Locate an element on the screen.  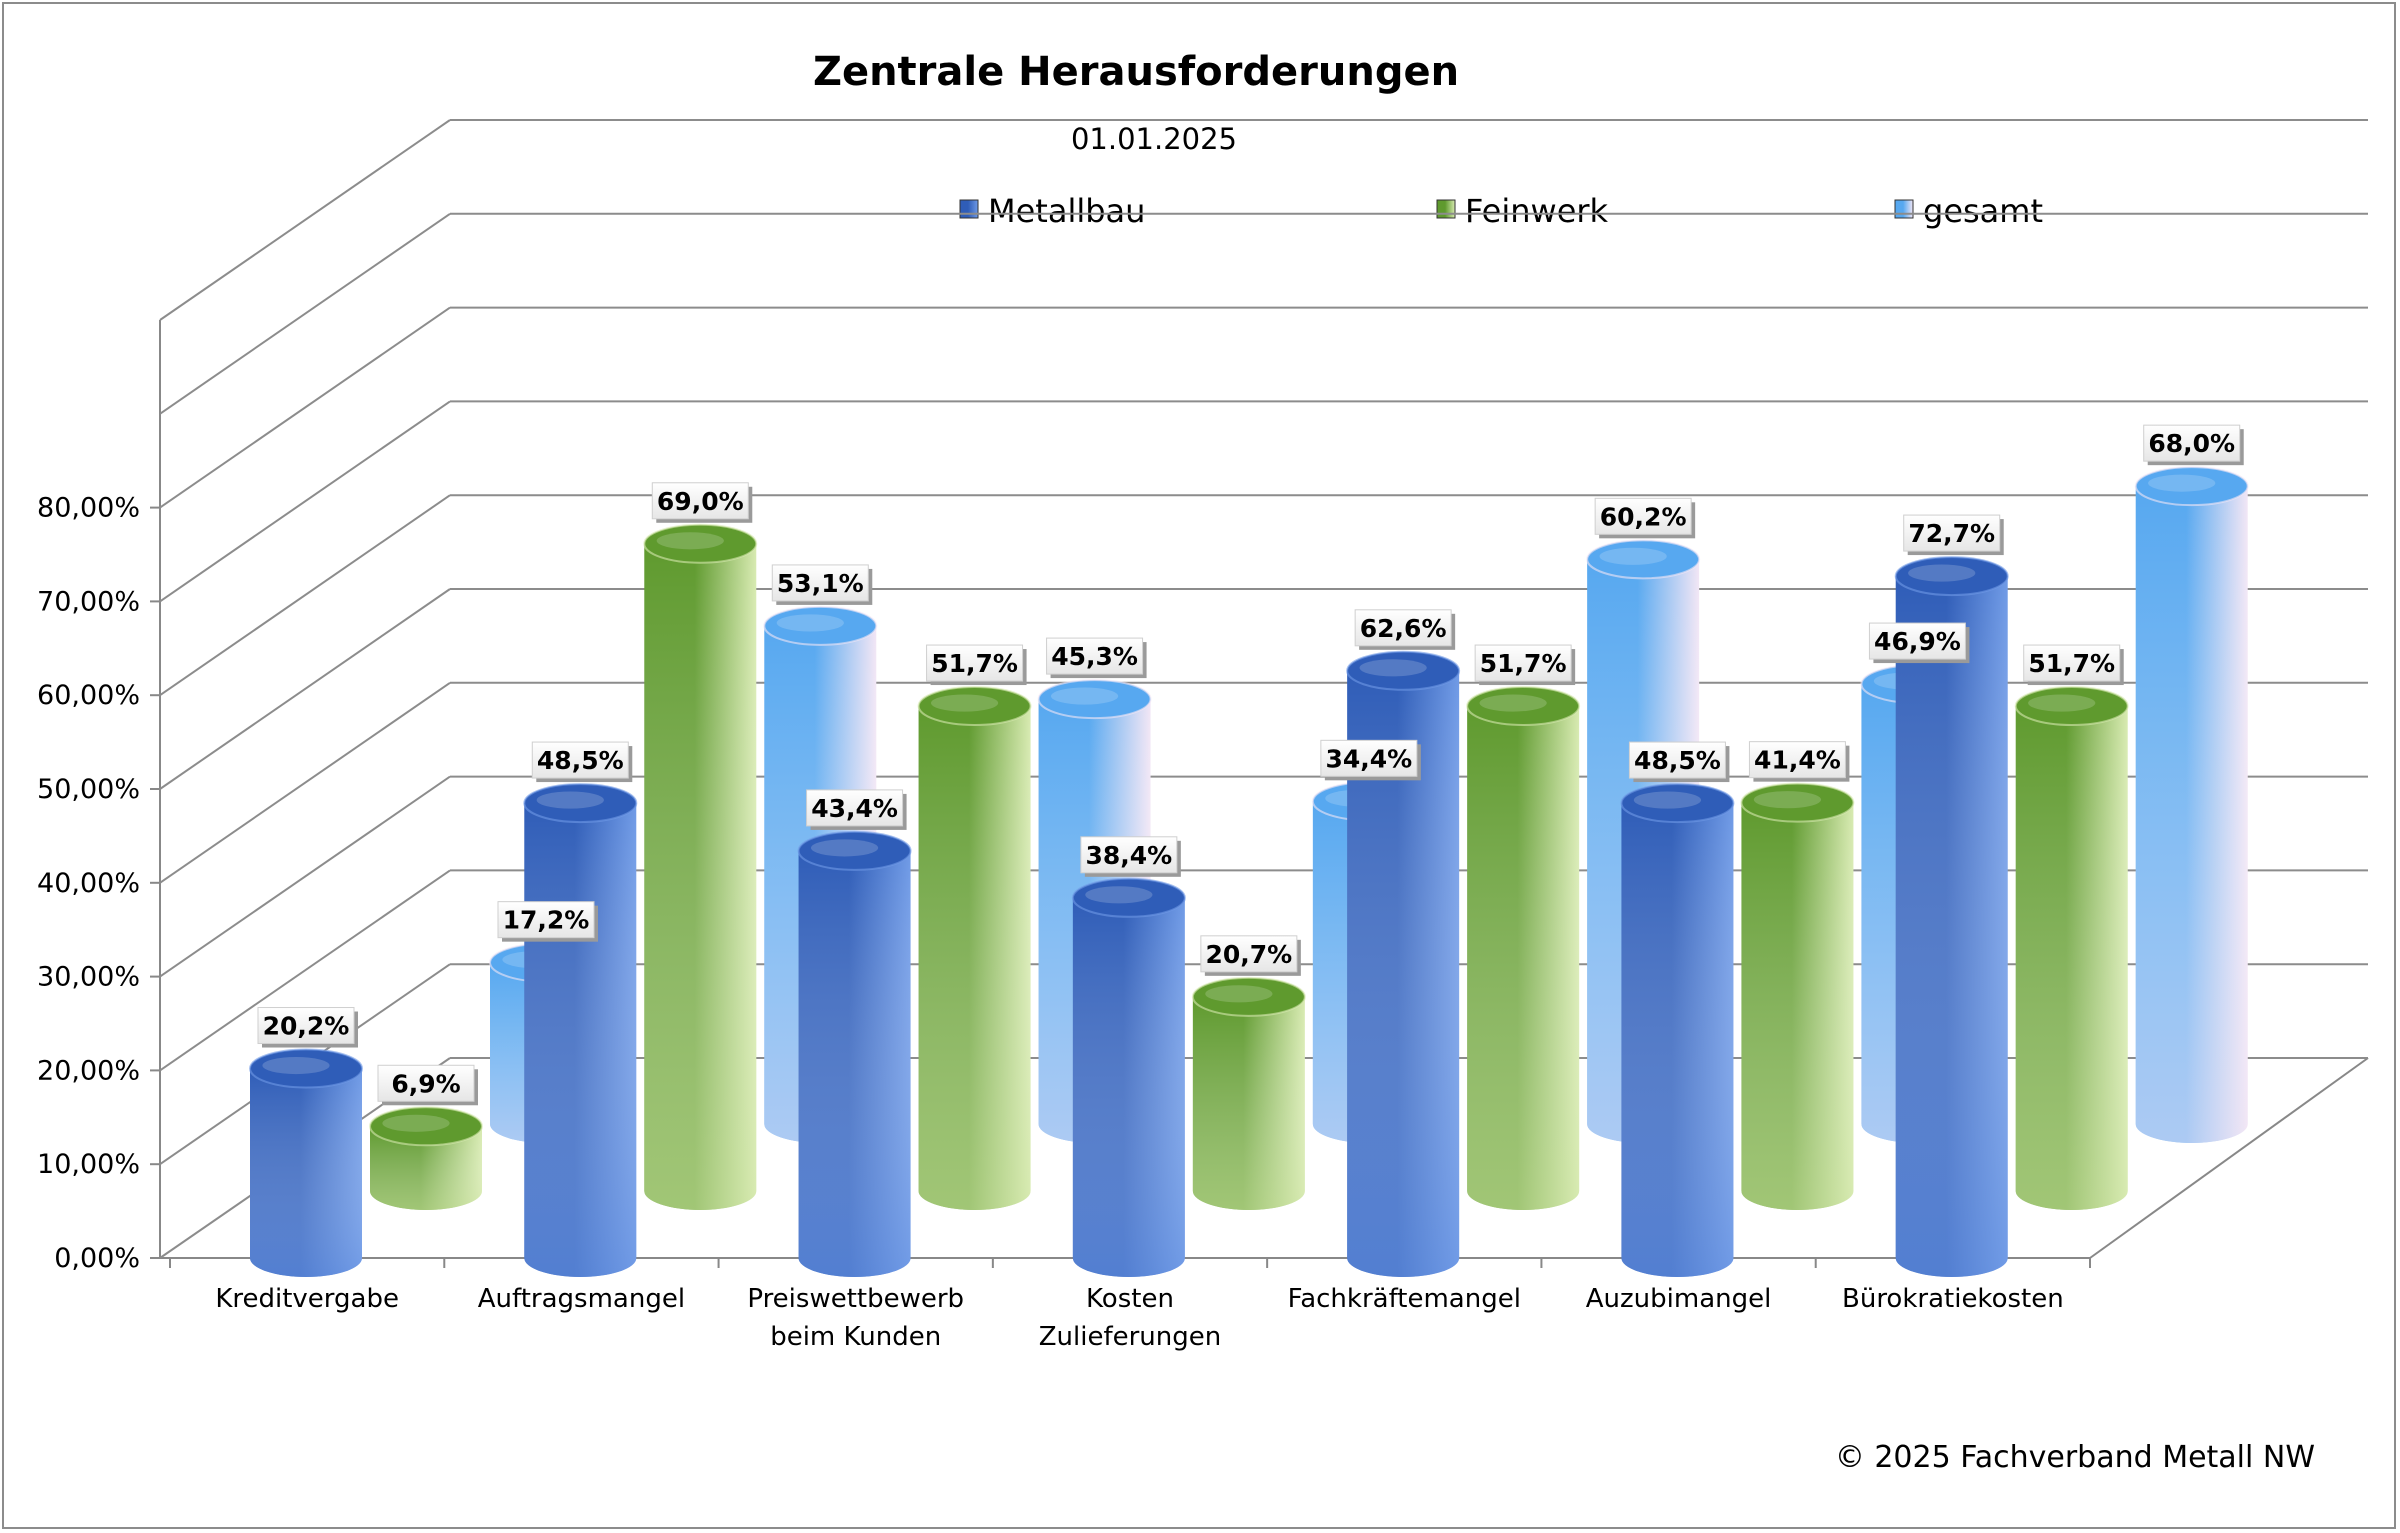
x-tick-label: Auftragsmangel is located at coordinates (581, 1299).